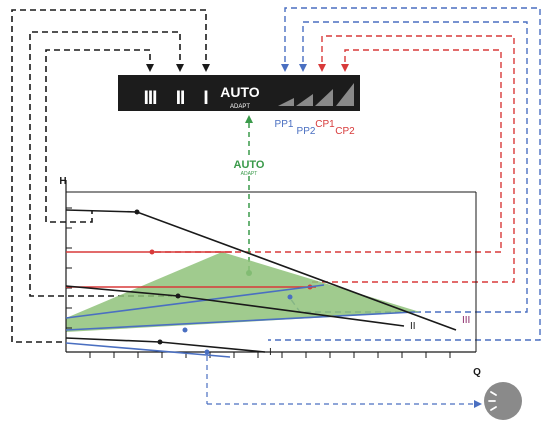 This screenshot has height=430, width=549. I want to click on auto-adapt-region, so click(243, 292).